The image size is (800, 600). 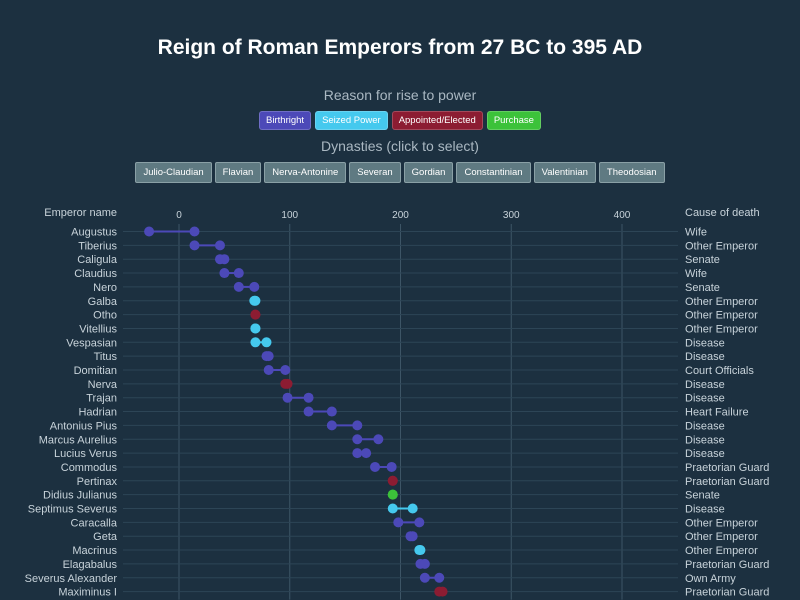 What do you see at coordinates (97, 246) in the screenshot?
I see `emperor-name-label: Tiberius` at bounding box center [97, 246].